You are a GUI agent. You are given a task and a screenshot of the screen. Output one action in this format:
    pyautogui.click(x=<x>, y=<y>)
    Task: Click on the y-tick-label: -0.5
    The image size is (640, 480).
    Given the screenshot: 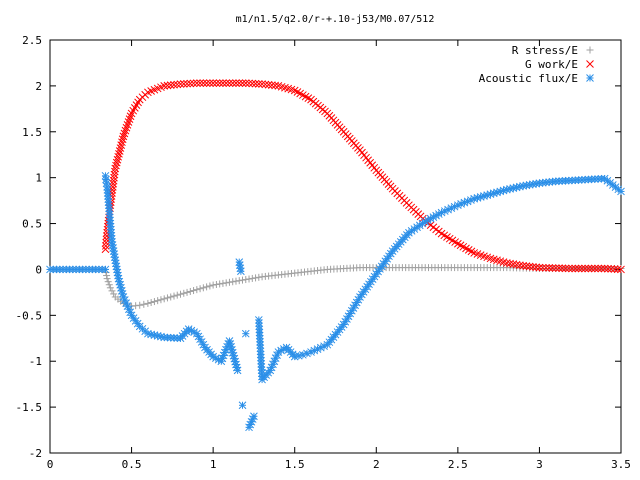 What is the action you would take?
    pyautogui.click(x=29, y=315)
    